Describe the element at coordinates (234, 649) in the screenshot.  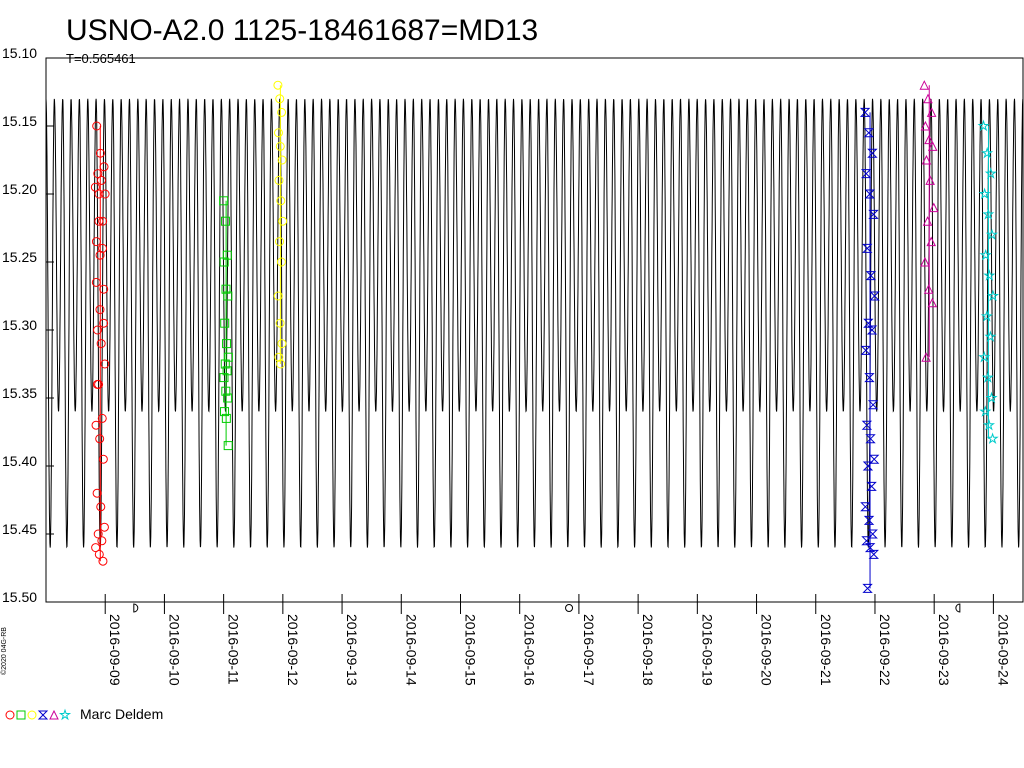
I see `x-tick-label: 2016-09-11` at that location.